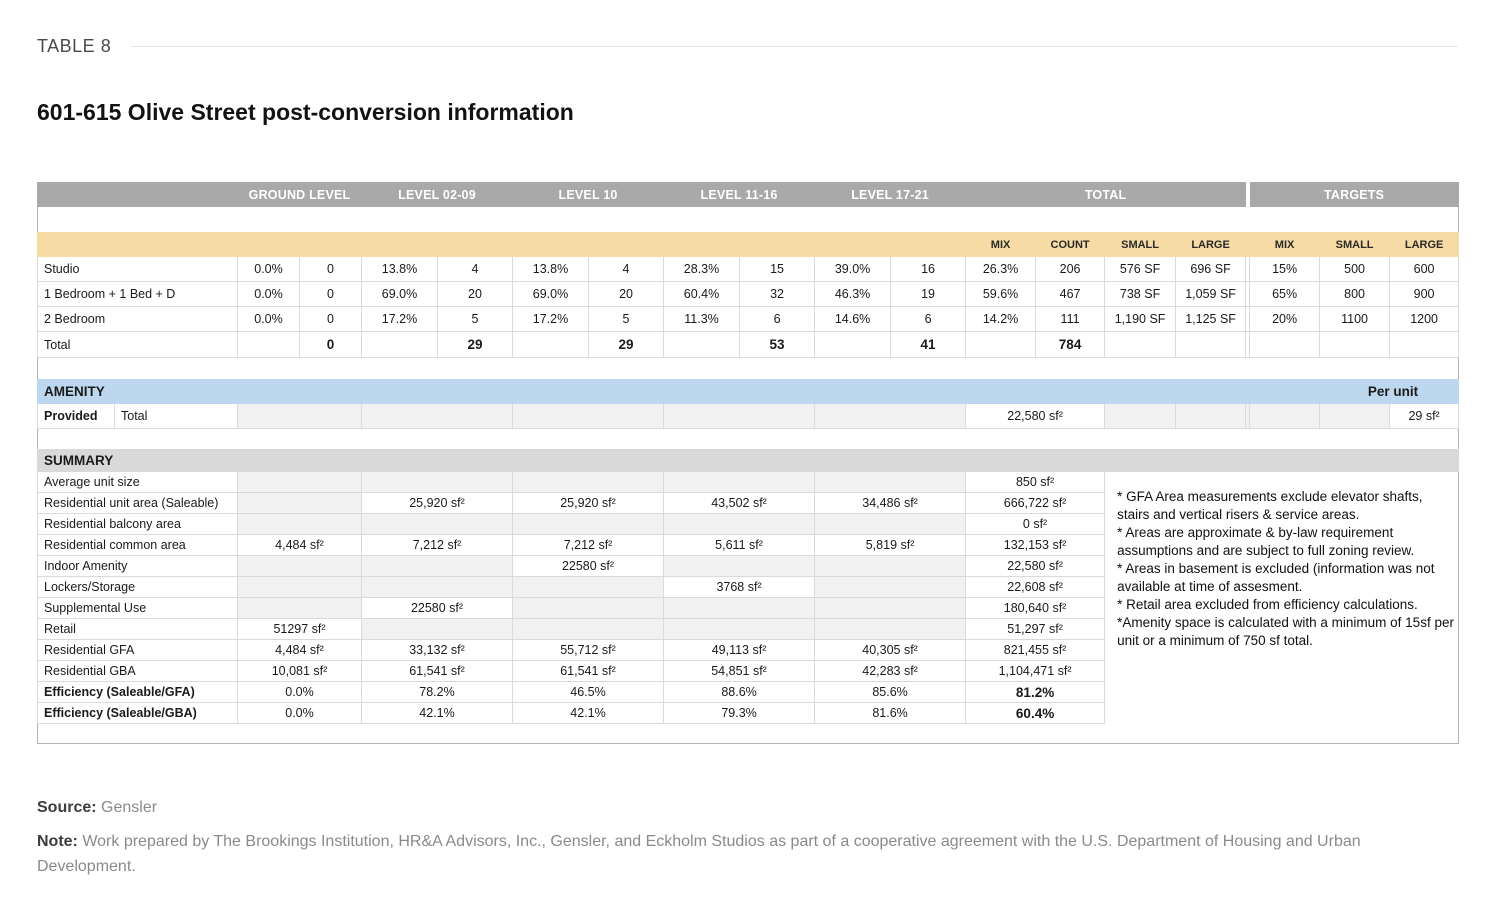  I want to click on summary-total-cell: 1,104,471 sf², so click(1035, 671).